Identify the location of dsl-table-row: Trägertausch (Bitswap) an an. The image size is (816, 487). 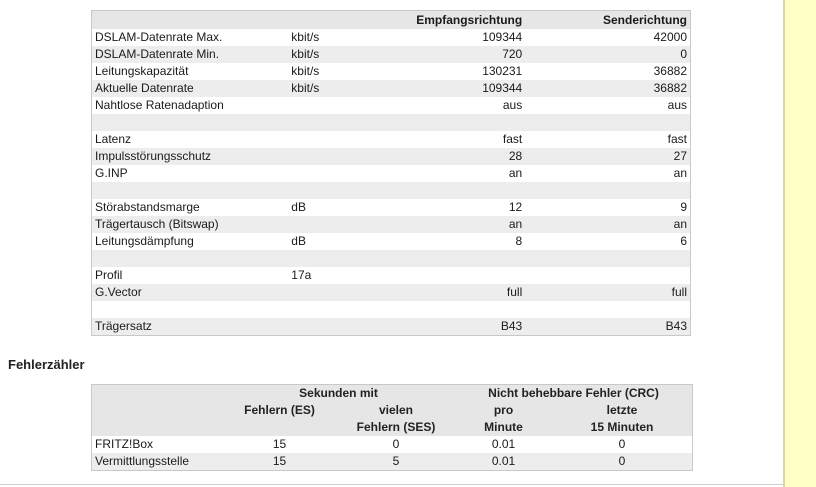
(391, 224).